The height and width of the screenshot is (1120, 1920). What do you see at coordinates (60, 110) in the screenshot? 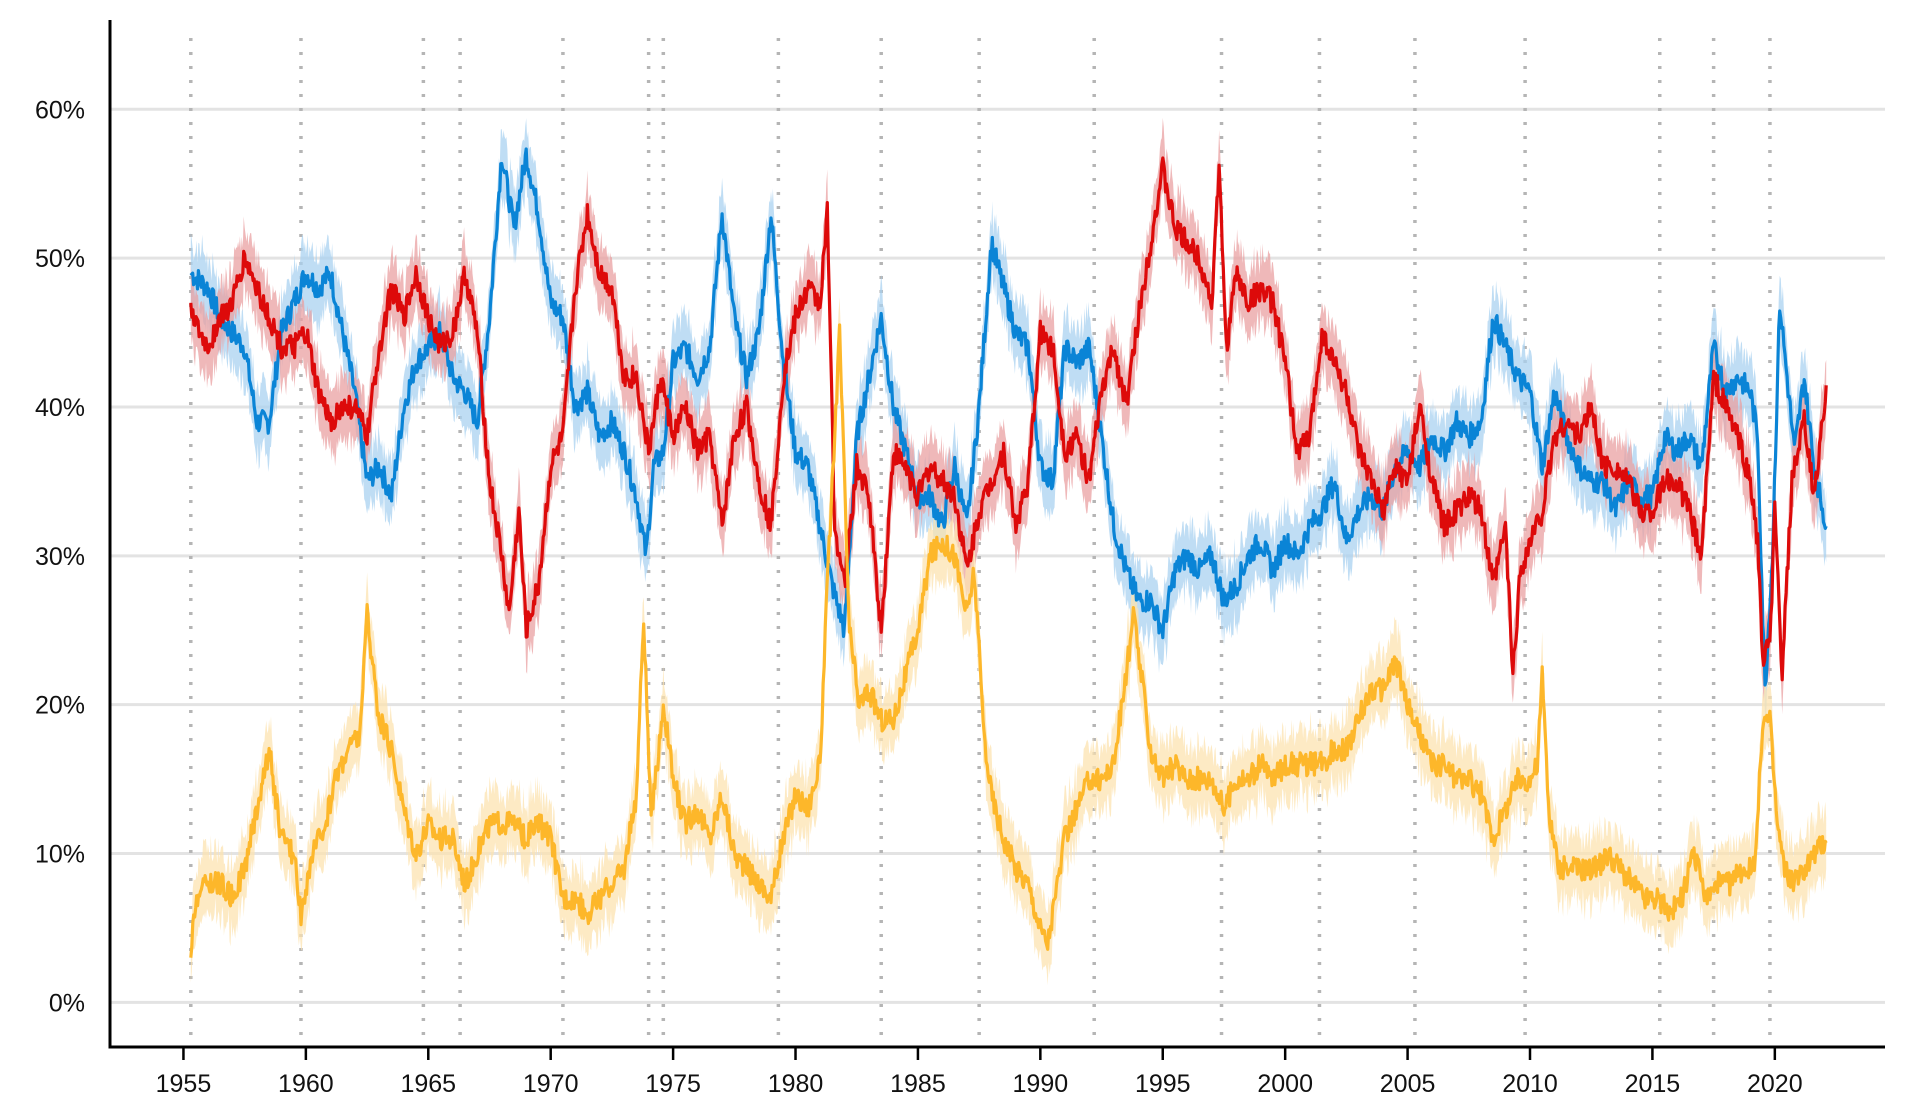
I see `y-tick-label-6: 60%` at bounding box center [60, 110].